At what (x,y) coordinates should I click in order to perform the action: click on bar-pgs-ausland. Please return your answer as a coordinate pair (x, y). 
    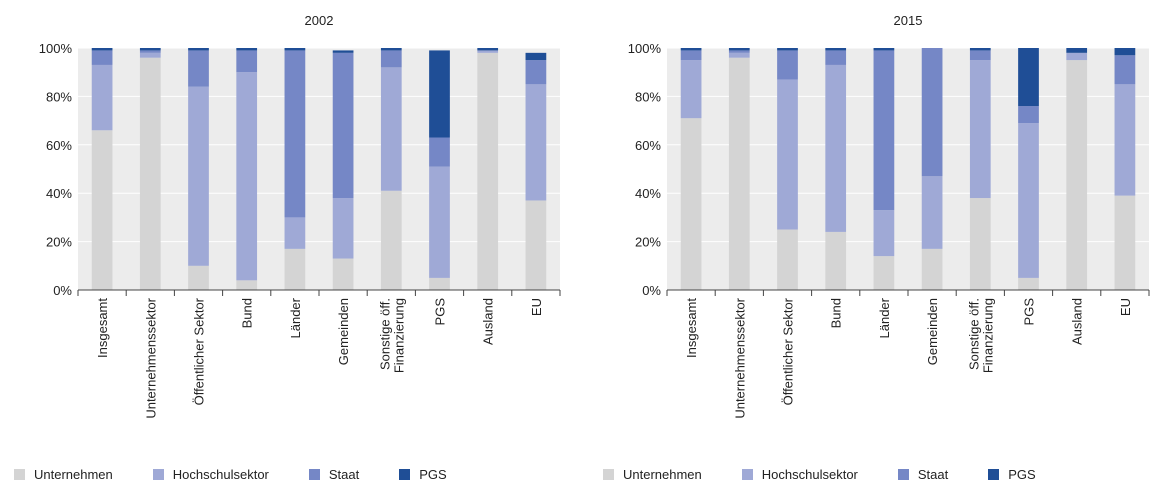
    Looking at the image, I should click on (1077, 50).